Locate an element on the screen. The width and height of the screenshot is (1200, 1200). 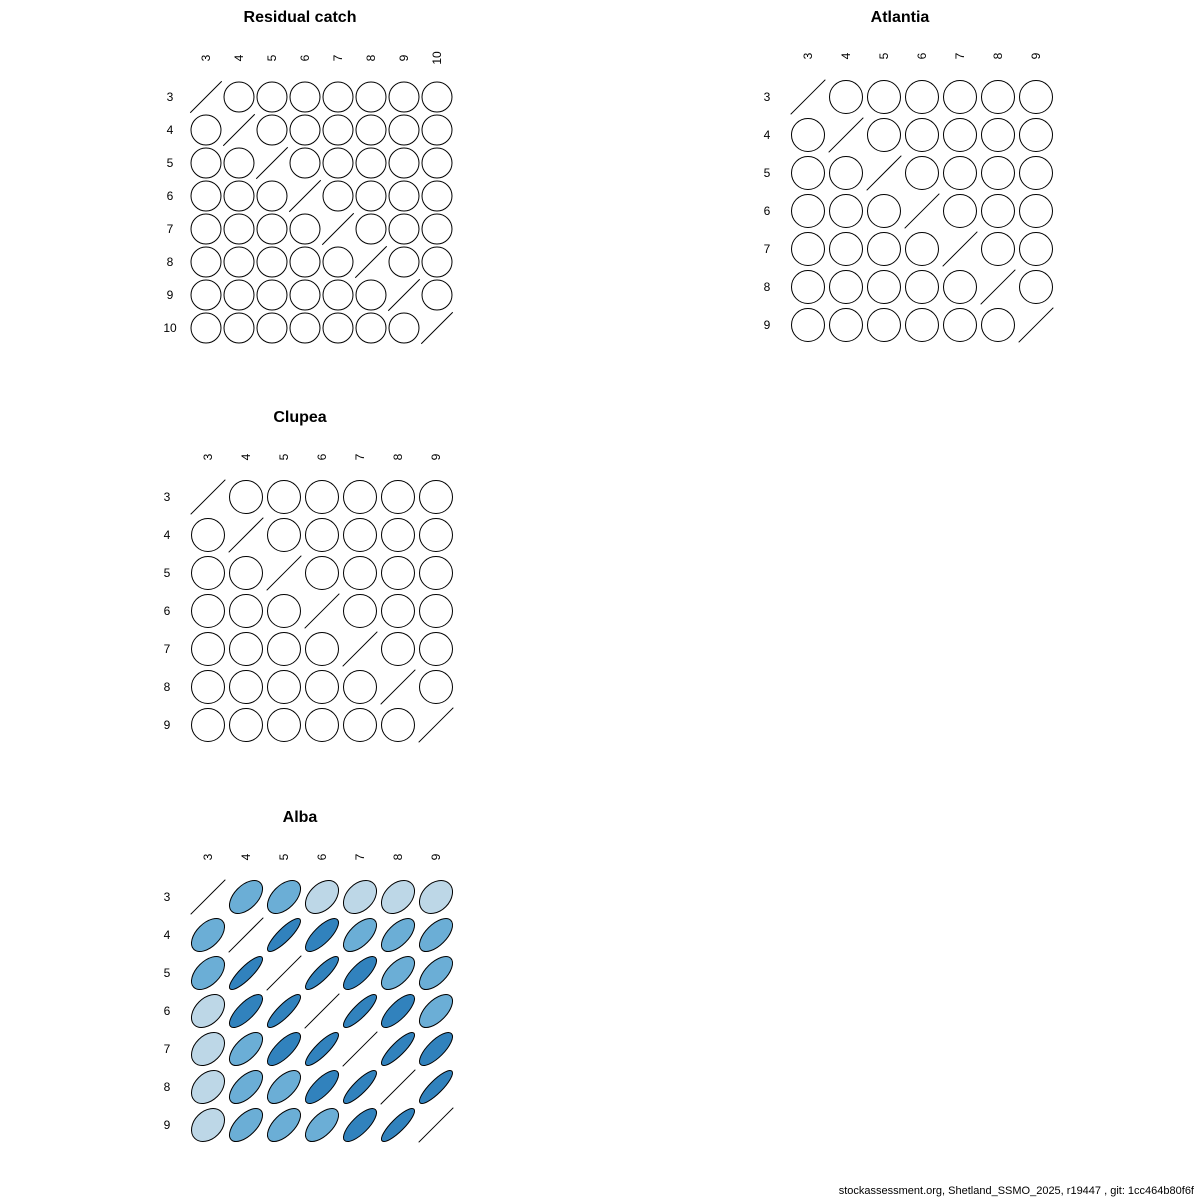
column-label: 8 is located at coordinates (398, 856).